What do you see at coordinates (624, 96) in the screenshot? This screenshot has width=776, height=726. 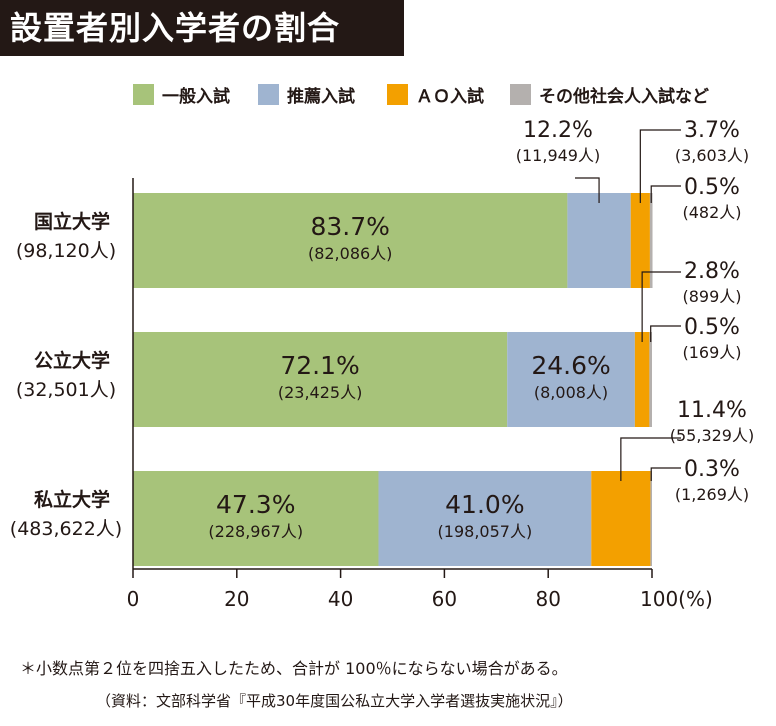 I see `legend-label: その他社会人入試など` at bounding box center [624, 96].